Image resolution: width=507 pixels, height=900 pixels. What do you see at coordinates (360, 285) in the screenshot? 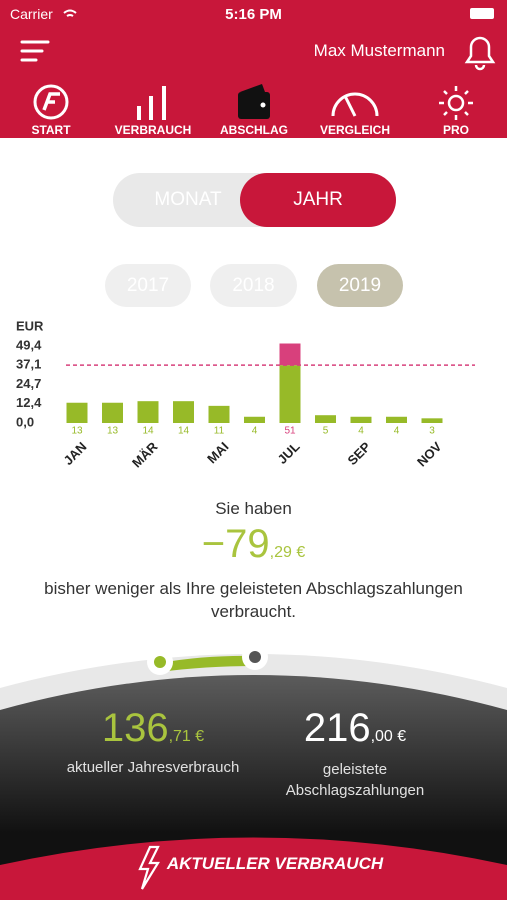
I see `year-button-active: 2019` at bounding box center [360, 285].